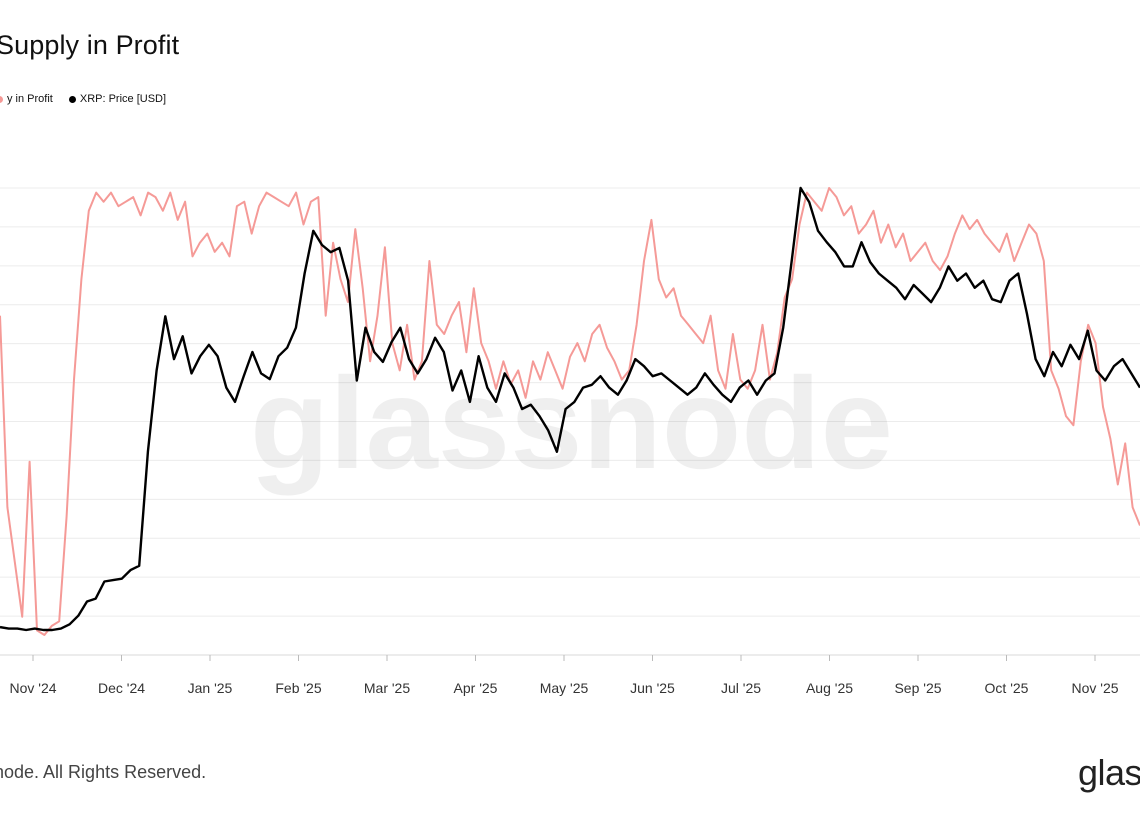 This screenshot has width=1140, height=815. I want to click on legend-dot-price, so click(72, 99).